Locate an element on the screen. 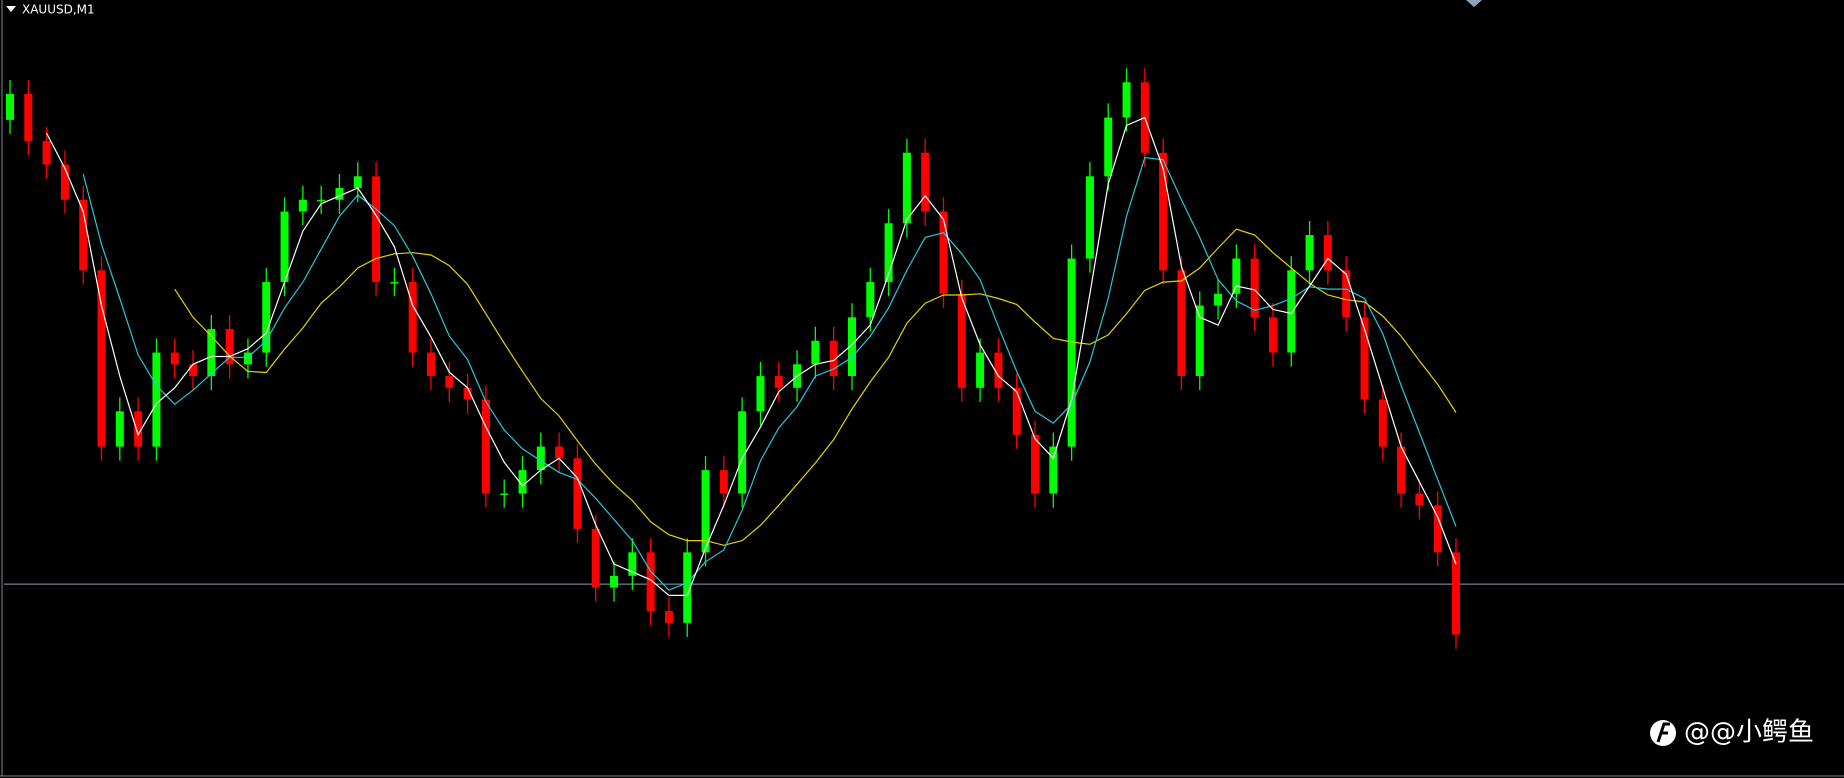 The width and height of the screenshot is (1844, 778). symbol-title: XAUUSD,M1 is located at coordinates (58, 10).